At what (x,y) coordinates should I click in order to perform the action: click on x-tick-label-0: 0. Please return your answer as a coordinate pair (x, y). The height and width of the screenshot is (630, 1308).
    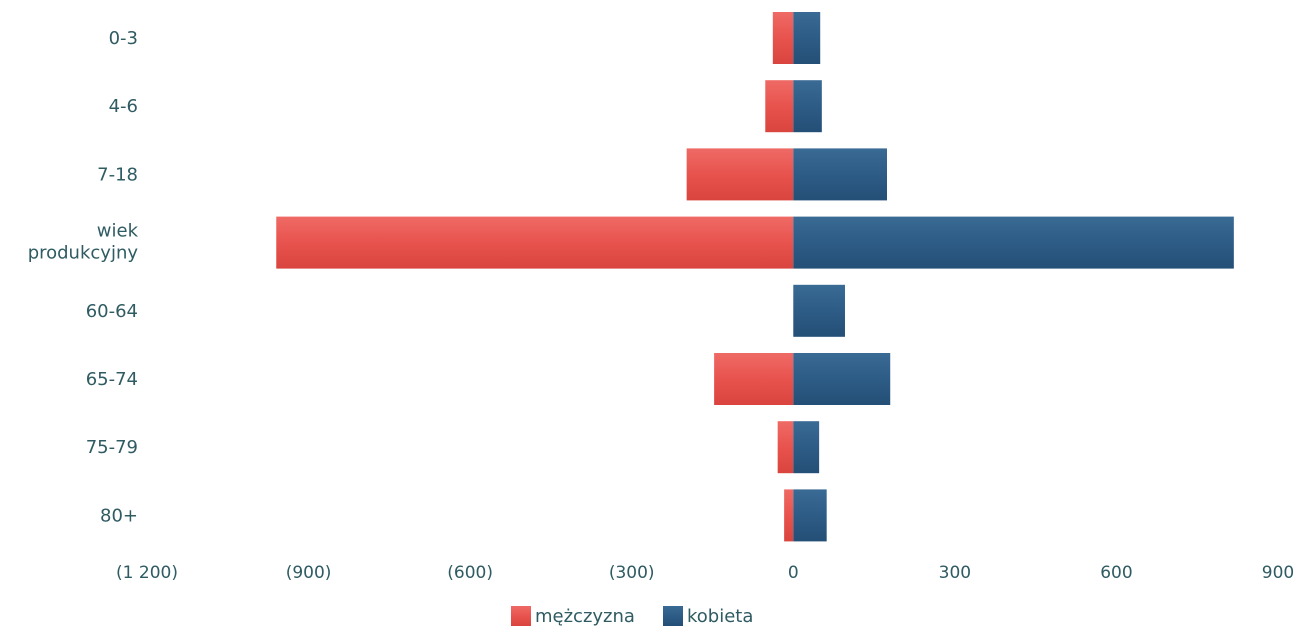
    Looking at the image, I should click on (793, 573).